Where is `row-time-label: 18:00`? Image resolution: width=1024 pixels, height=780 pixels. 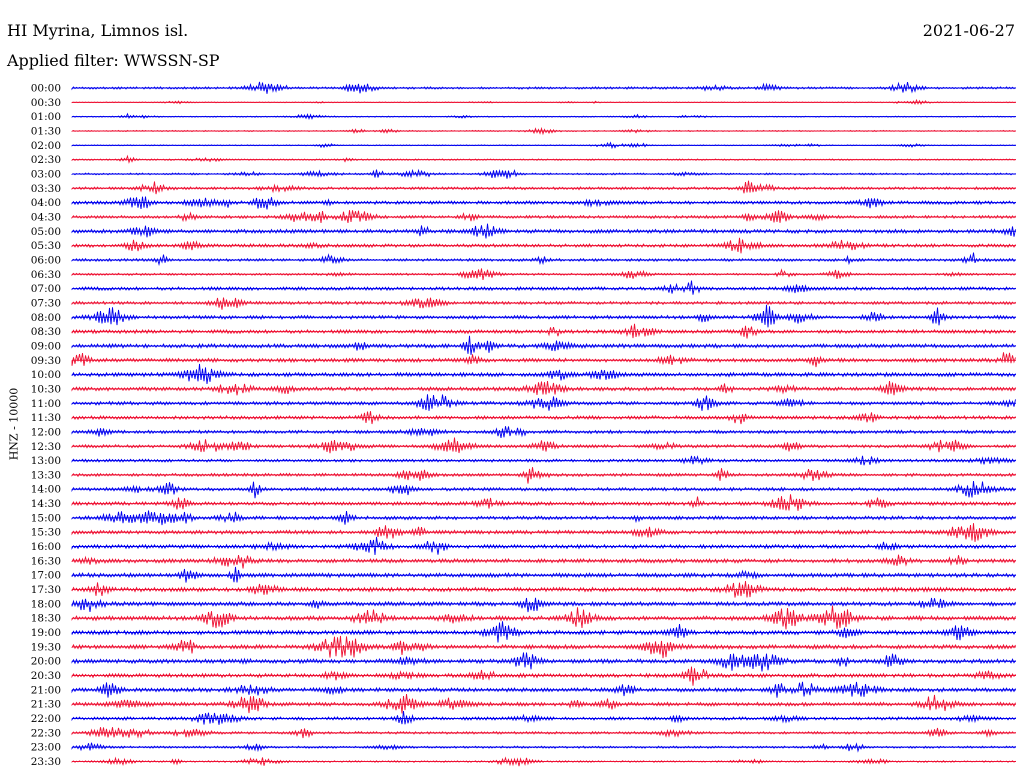
row-time-label: 18:00 is located at coordinates (46, 604).